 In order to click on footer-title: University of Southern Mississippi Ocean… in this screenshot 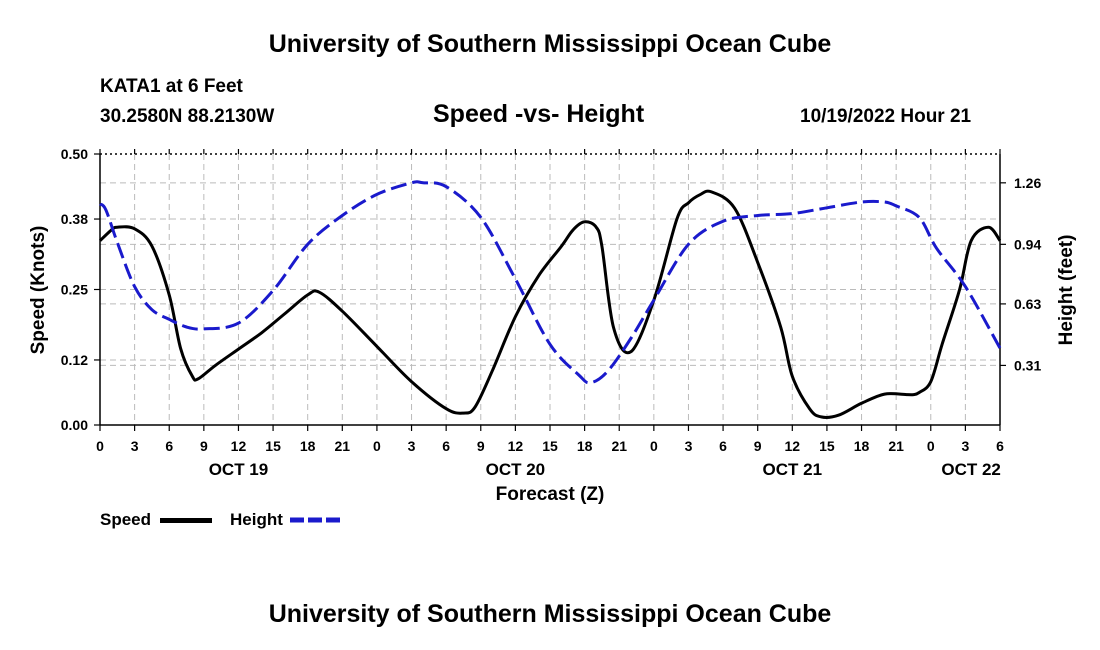, I will do `click(550, 614)`.